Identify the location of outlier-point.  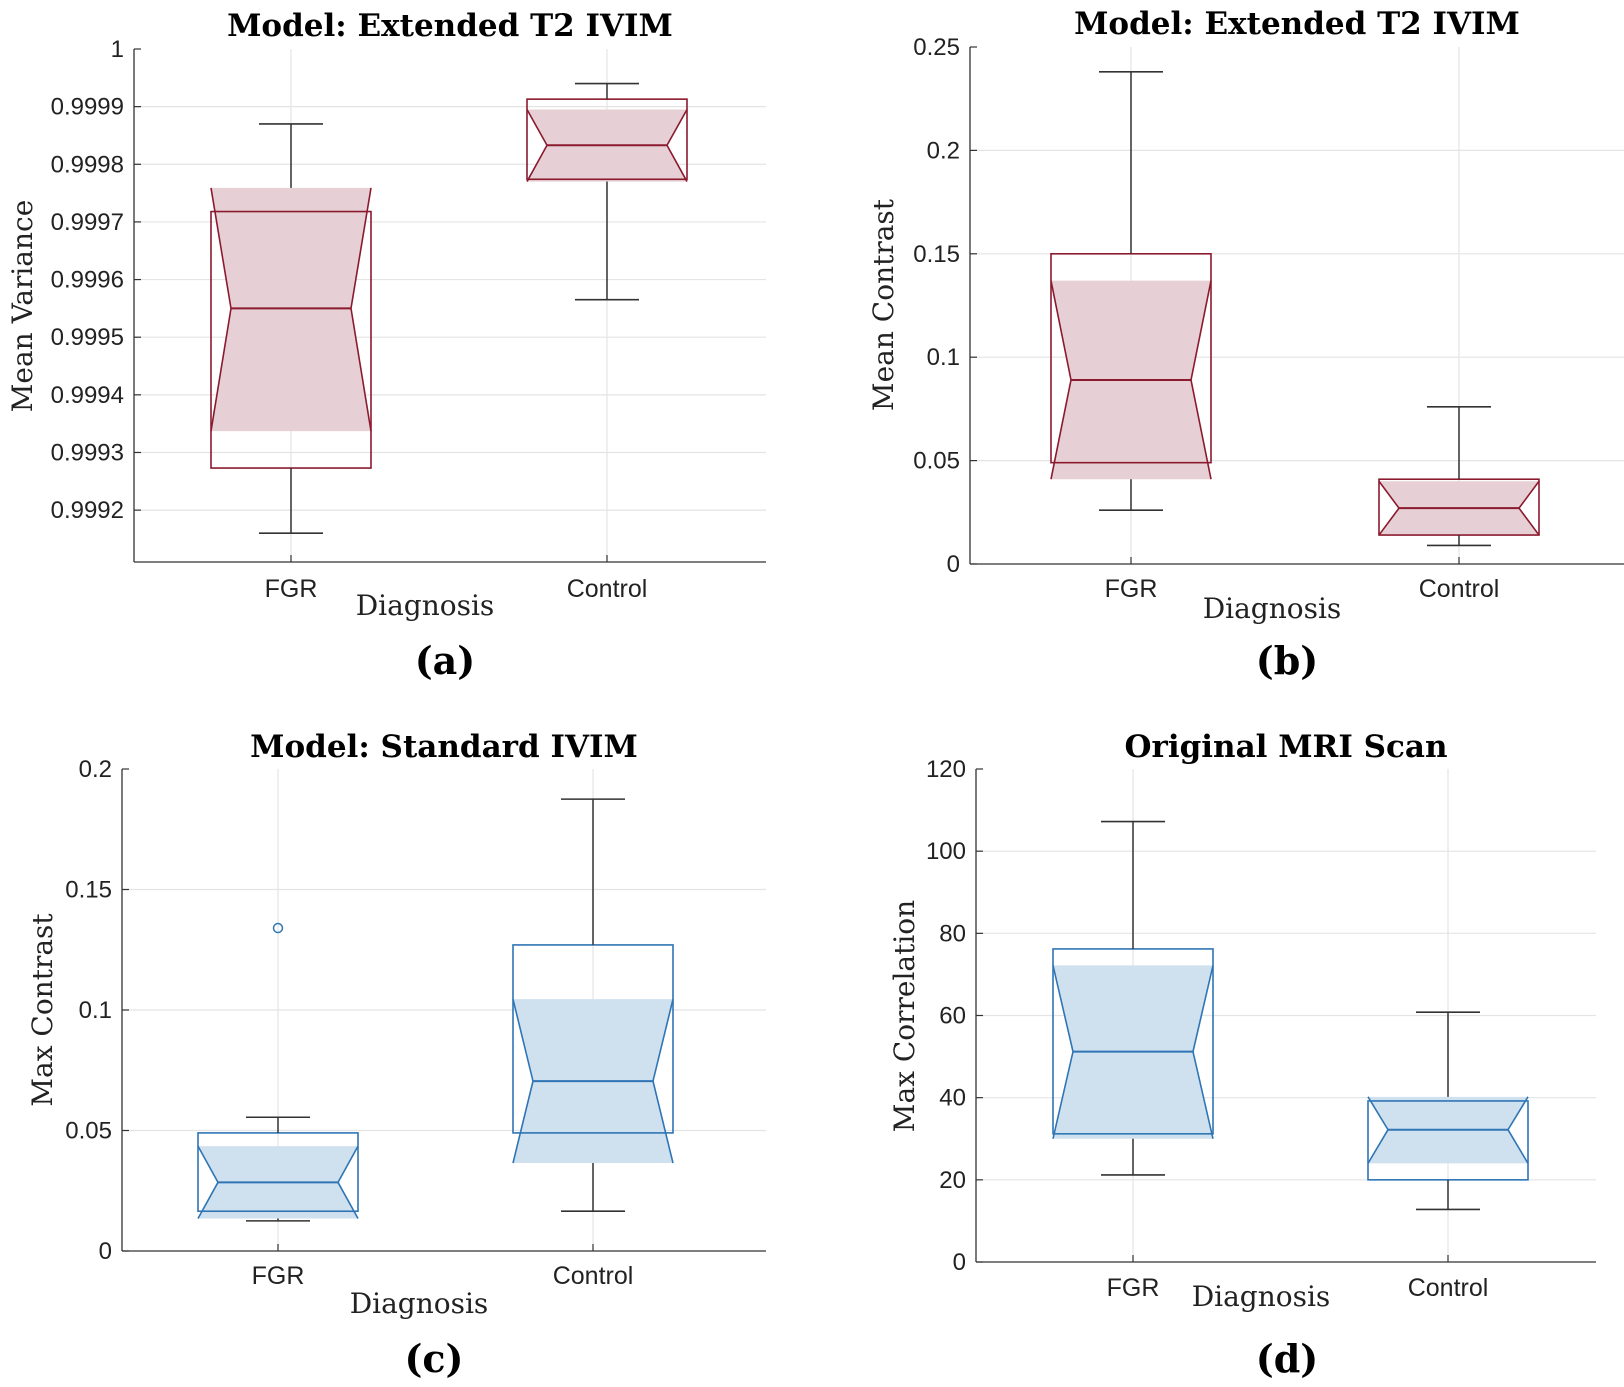
(278, 928).